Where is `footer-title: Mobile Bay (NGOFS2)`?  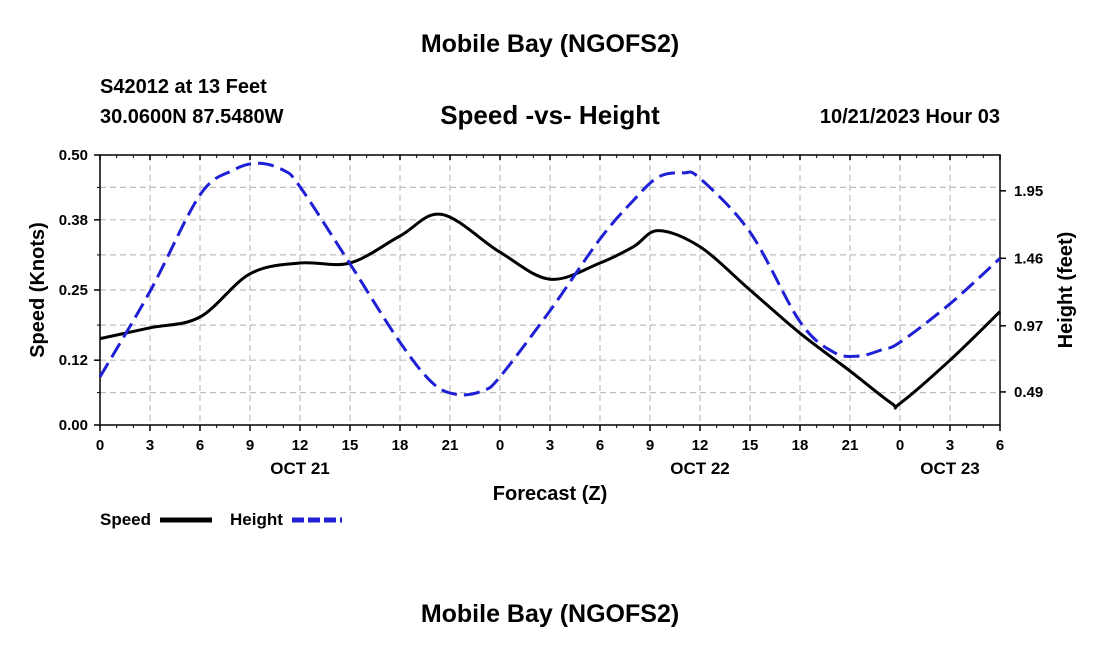 footer-title: Mobile Bay (NGOFS2) is located at coordinates (550, 614).